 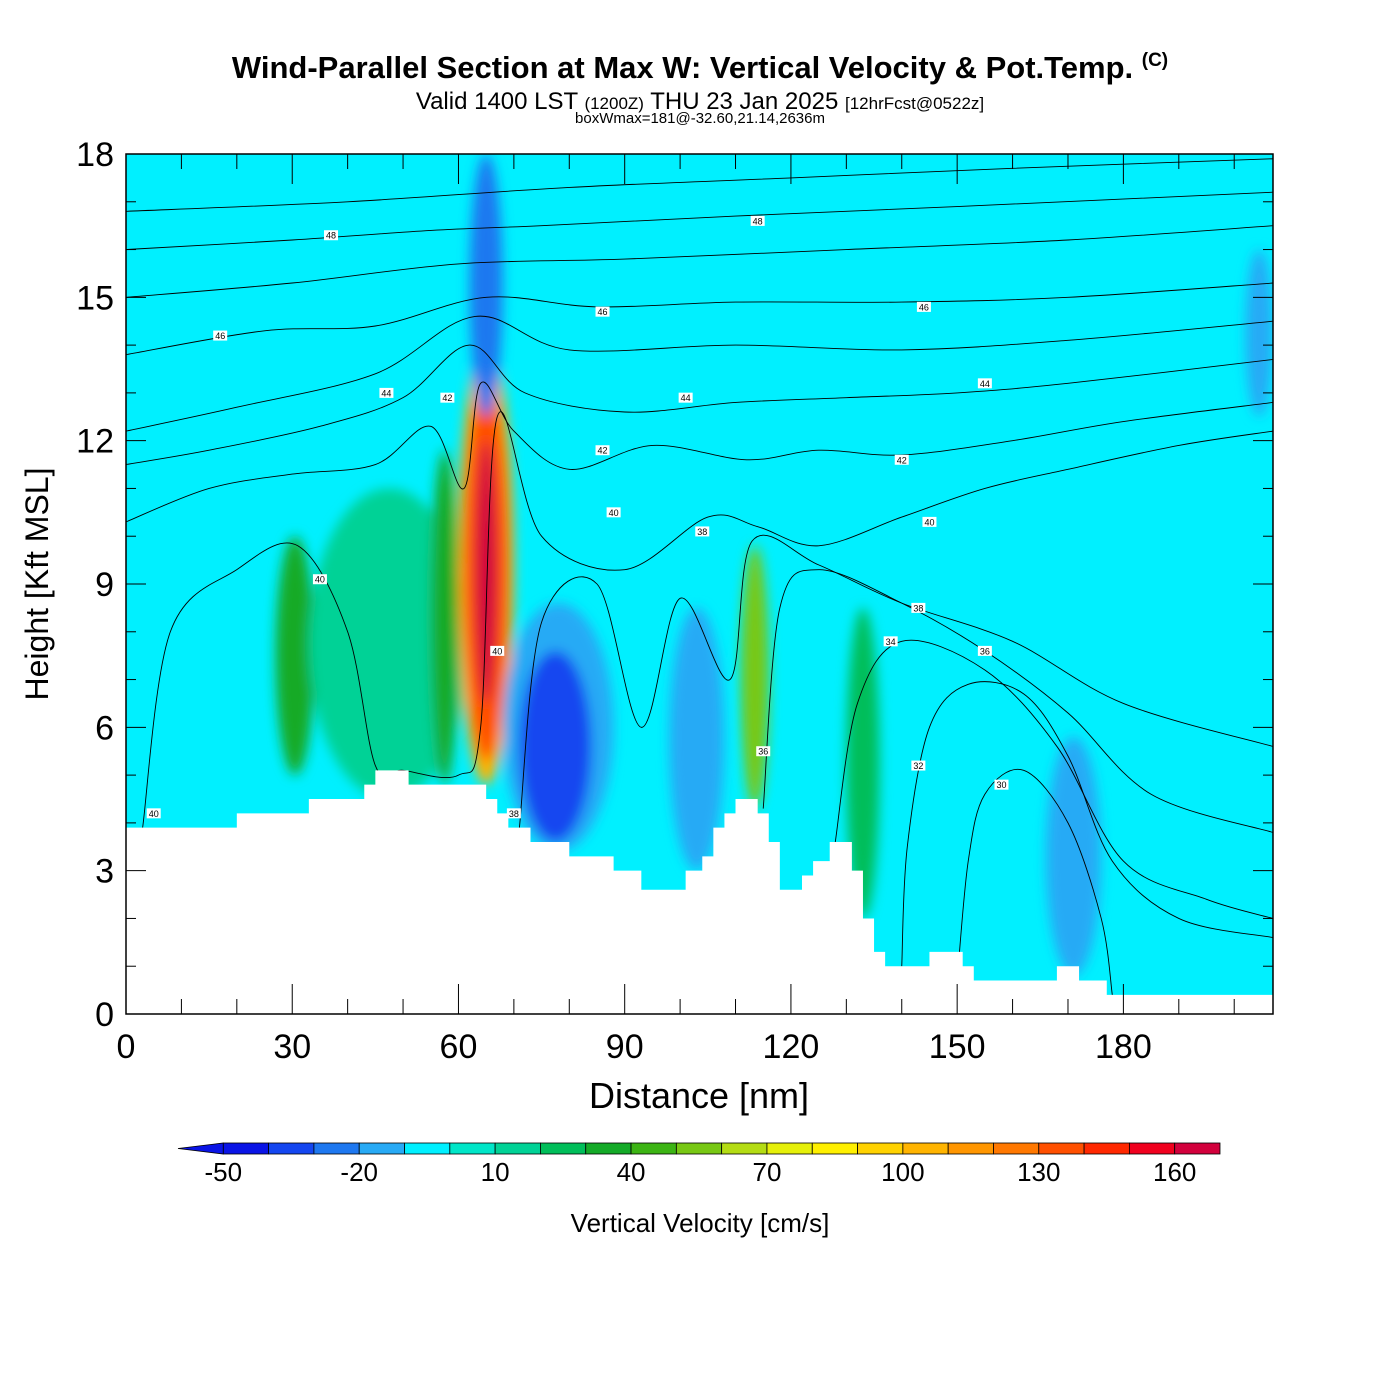 What do you see at coordinates (700, 118) in the screenshot?
I see `max-w-note: boxWmax=181@-32.60,21.14,2636m` at bounding box center [700, 118].